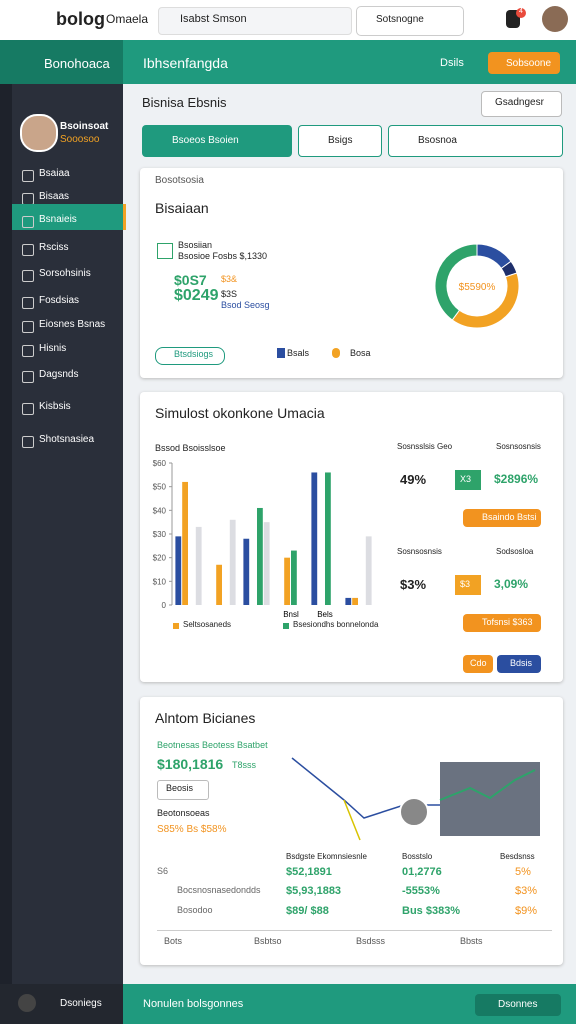 Image resolution: width=576 pixels, height=1024 pixels. What do you see at coordinates (55, 406) in the screenshot?
I see `menu-item: Kisbsis` at bounding box center [55, 406].